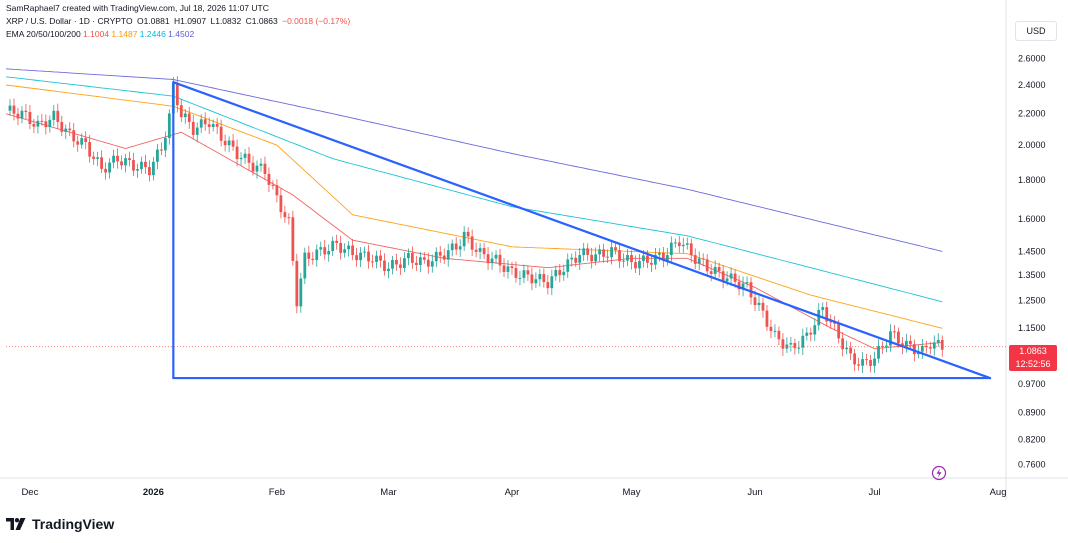 This screenshot has height=543, width=1068. What do you see at coordinates (153, 21) in the screenshot?
I see `open-value: O1.0881` at bounding box center [153, 21].